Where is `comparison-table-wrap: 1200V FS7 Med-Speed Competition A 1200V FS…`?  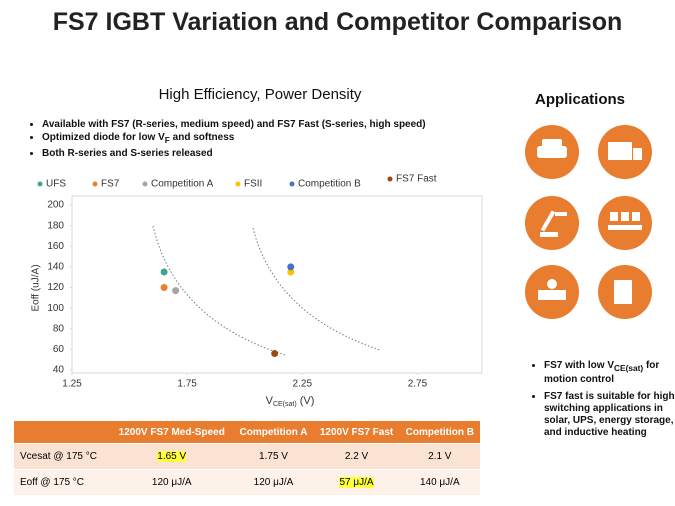 comparison-table-wrap: 1200V FS7 Med-Speed Competition A 1200V FS… is located at coordinates (247, 458).